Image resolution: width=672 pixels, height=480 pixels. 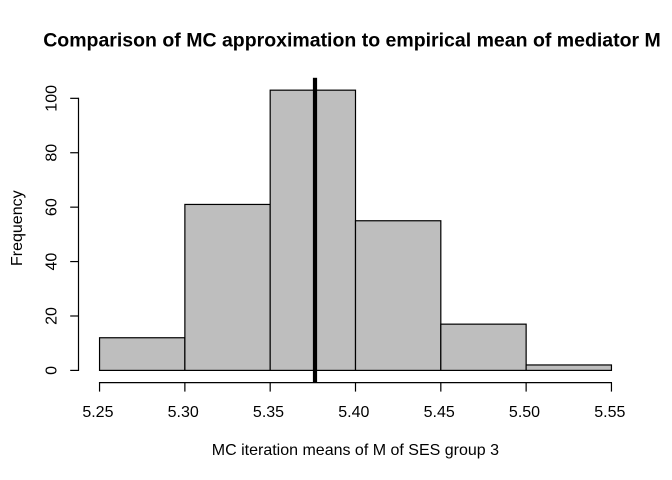 What do you see at coordinates (524, 412) in the screenshot?
I see `svg-text: 5.50` at bounding box center [524, 412].